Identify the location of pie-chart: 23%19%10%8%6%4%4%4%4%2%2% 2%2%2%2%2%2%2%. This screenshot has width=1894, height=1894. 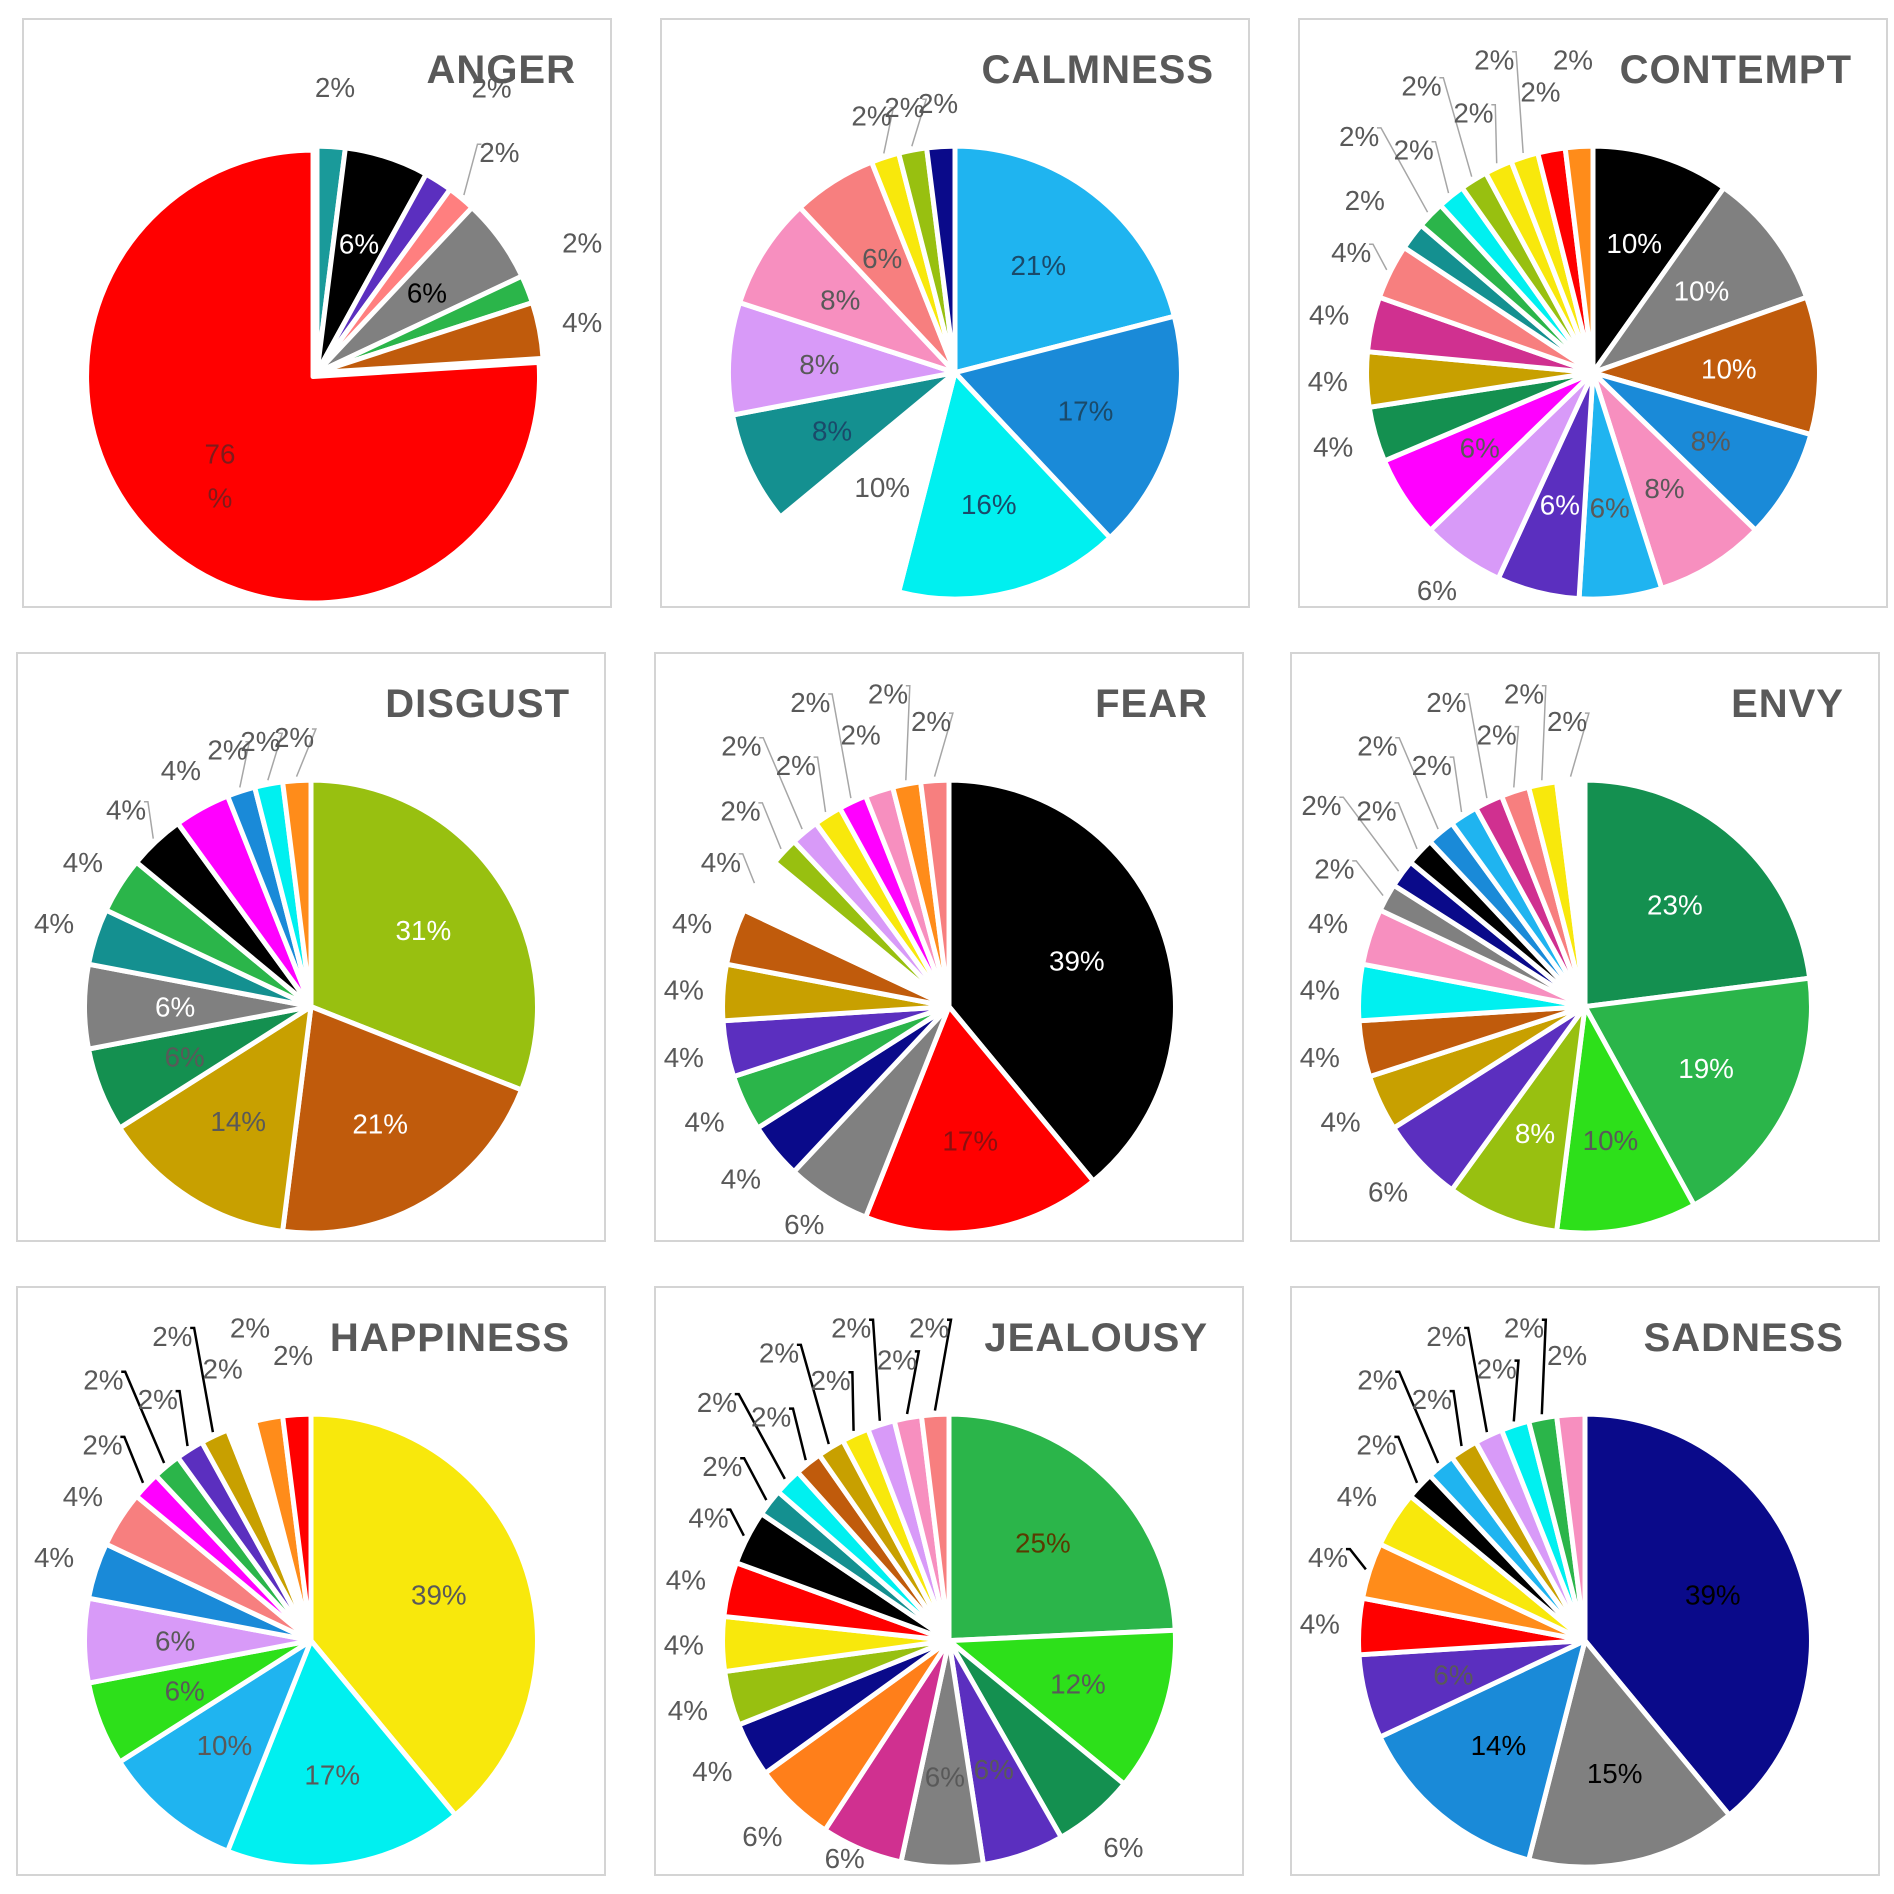
(1557, 957).